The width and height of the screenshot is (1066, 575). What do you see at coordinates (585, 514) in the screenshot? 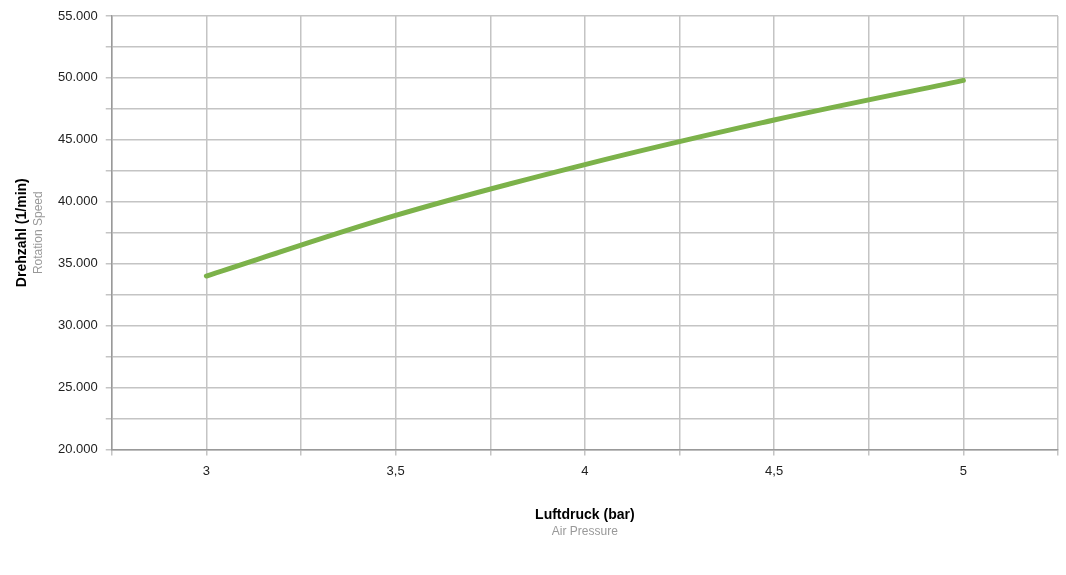
I see `x-axis-title: Luftdruck (bar)` at bounding box center [585, 514].